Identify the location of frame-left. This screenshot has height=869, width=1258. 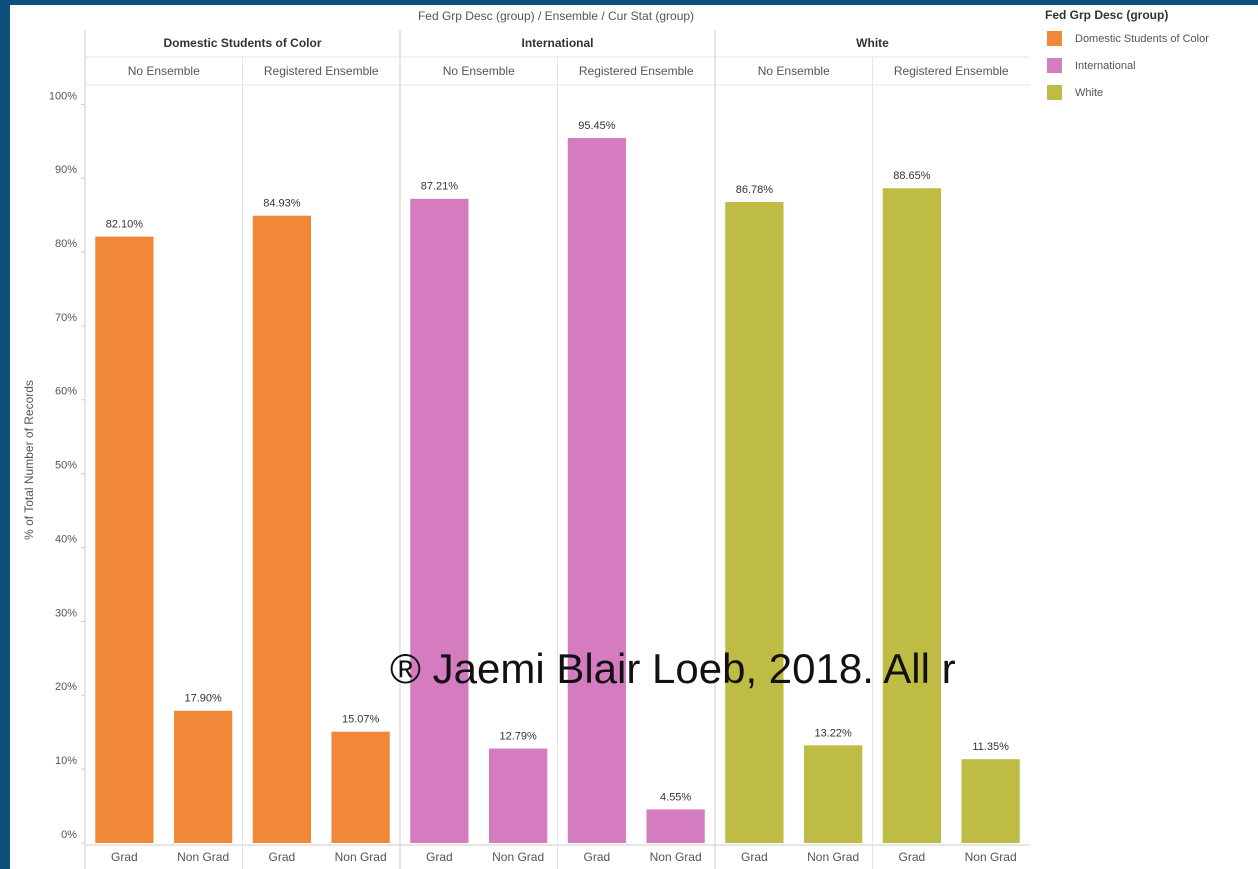
(5, 434).